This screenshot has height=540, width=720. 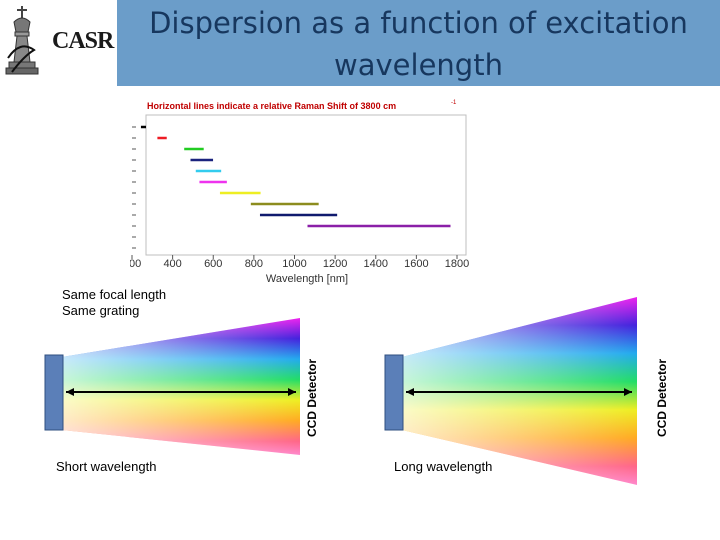 I want to click on x-tick-label-8: 1800, so click(x=457, y=264).